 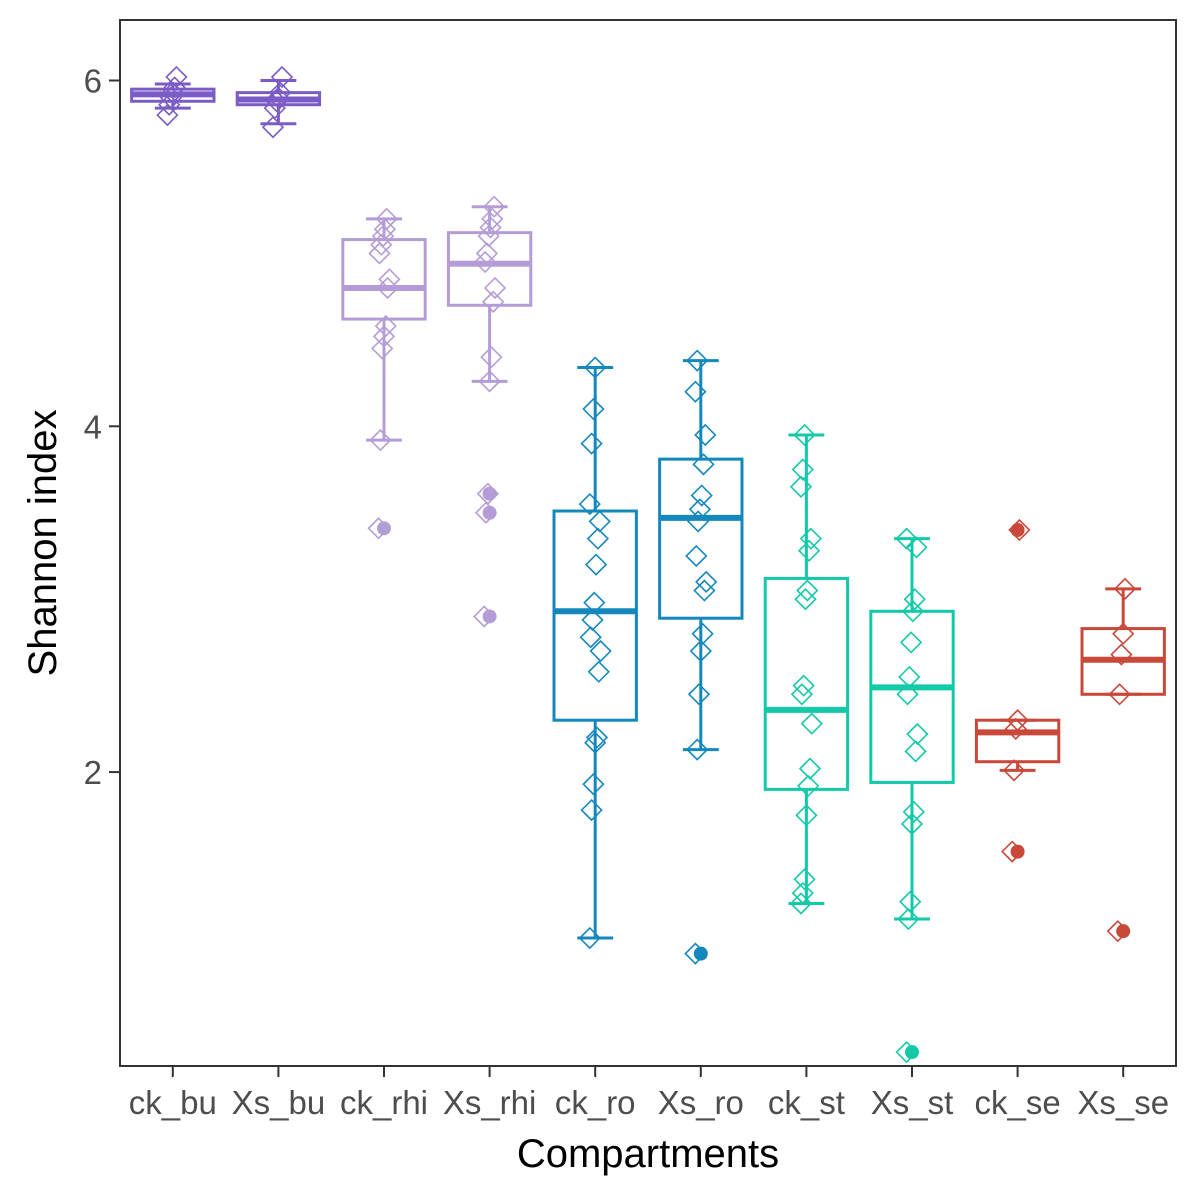 What do you see at coordinates (701, 1102) in the screenshot?
I see `x-tick-label: Xs_ro` at bounding box center [701, 1102].